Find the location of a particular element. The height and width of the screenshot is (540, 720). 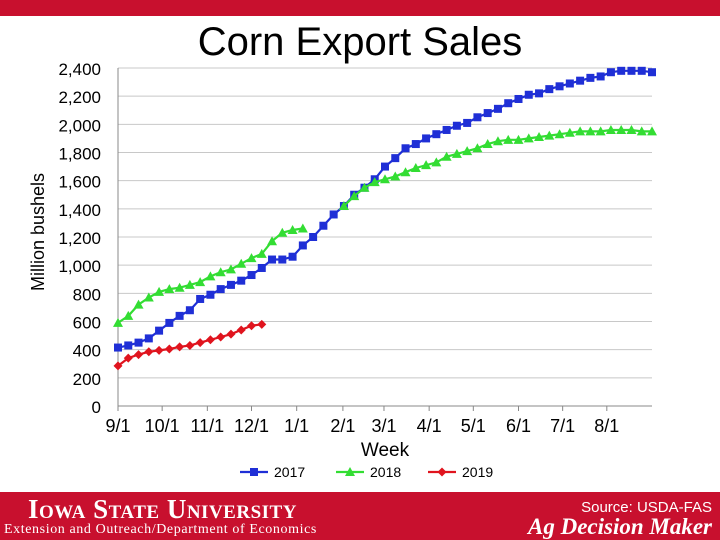

university-logo-text: Iowa State University is located at coordinates (162, 509).